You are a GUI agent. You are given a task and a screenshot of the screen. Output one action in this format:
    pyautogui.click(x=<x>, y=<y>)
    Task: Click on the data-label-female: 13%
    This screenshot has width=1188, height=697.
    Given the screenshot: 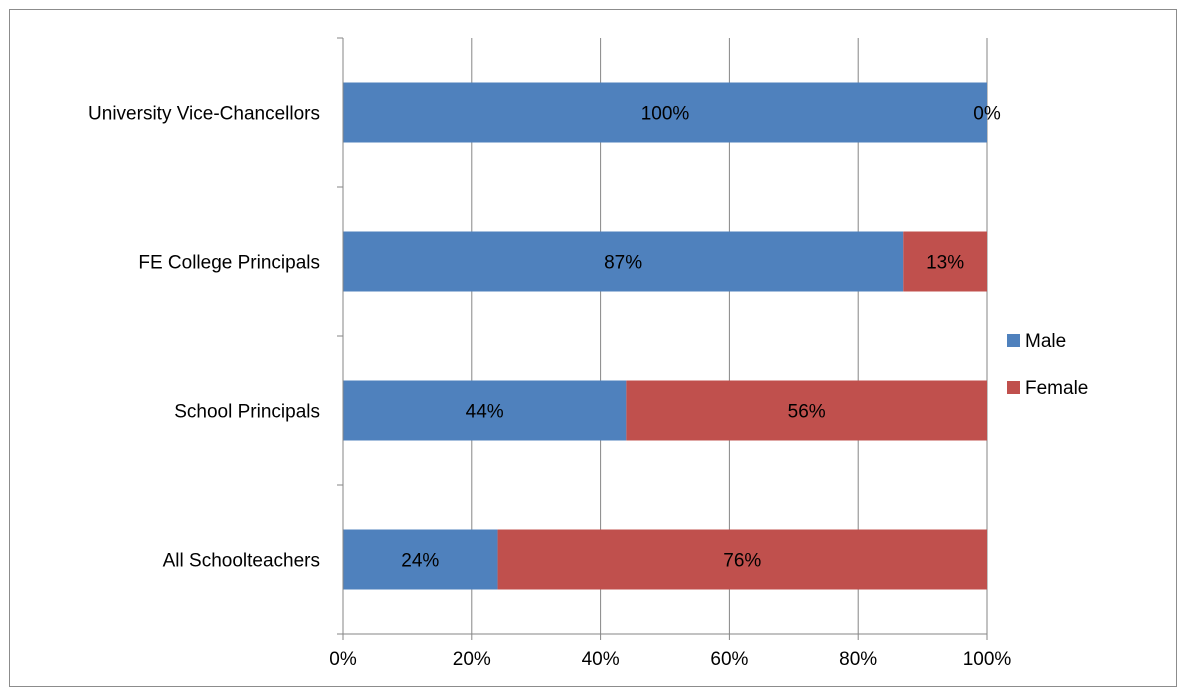 What is the action you would take?
    pyautogui.click(x=945, y=263)
    